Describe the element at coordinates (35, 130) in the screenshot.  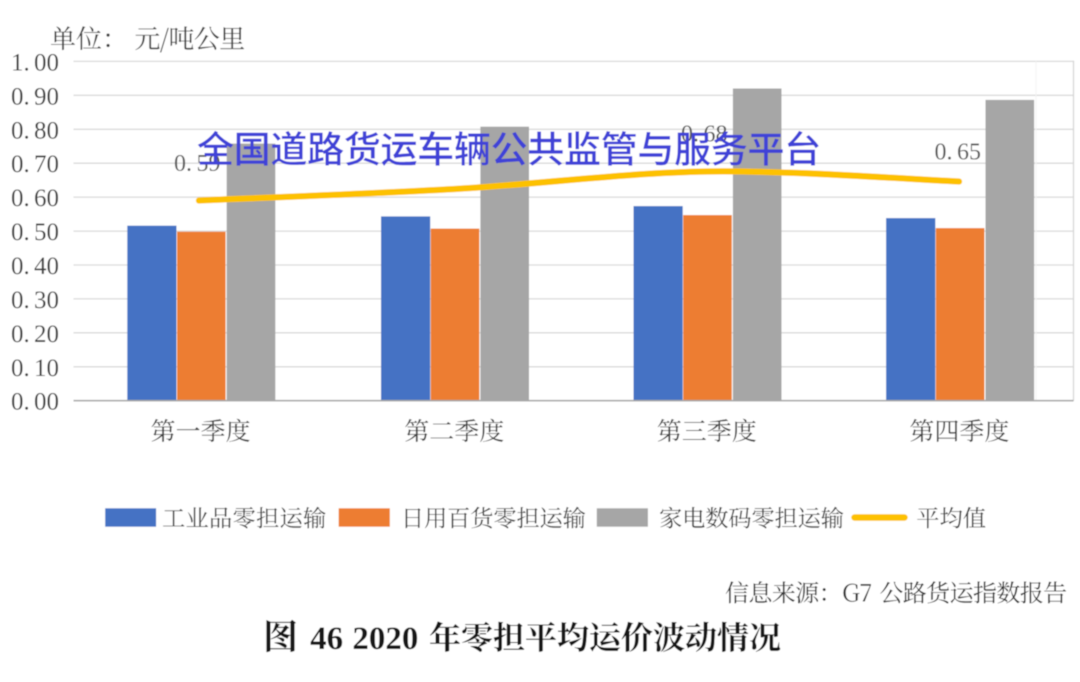
I see `svg-text:0.80: 0. 80` at that location.